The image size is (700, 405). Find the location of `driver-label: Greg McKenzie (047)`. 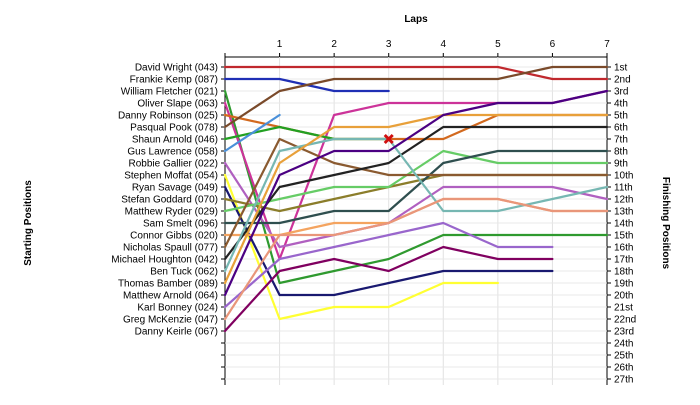

driver-label: Greg McKenzie (047) is located at coordinates (170, 320).